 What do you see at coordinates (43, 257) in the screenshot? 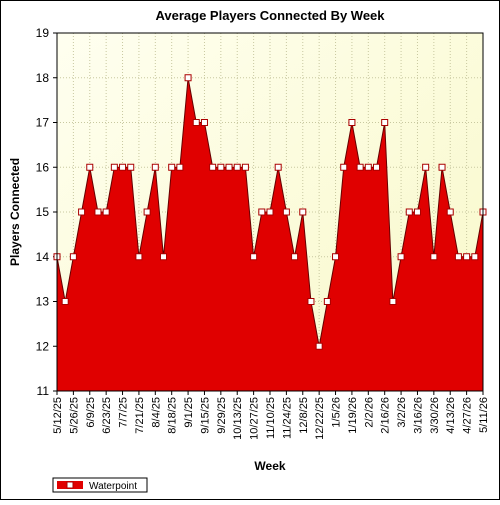
I see `y-tick-label: 14` at bounding box center [43, 257].